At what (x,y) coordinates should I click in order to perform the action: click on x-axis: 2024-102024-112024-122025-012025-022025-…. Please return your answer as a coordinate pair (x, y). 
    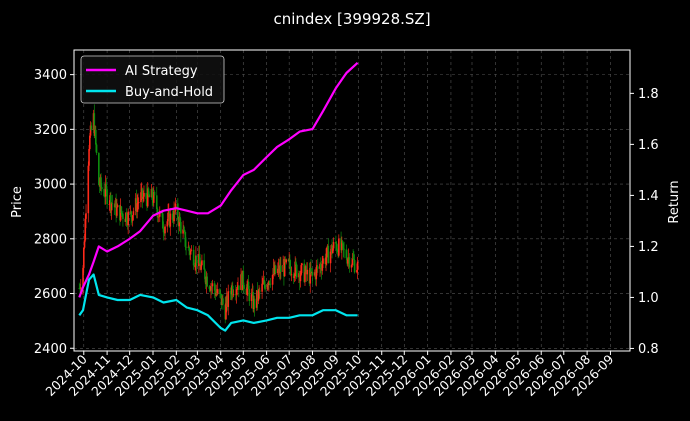
    Looking at the image, I should click on (329, 375).